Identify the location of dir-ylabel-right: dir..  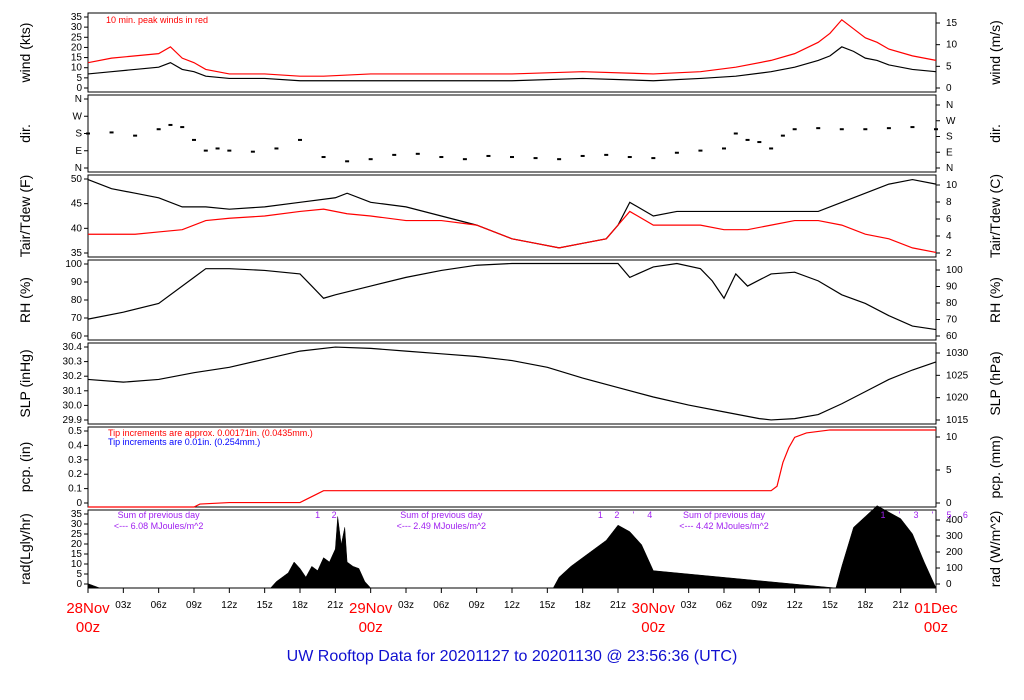
(995, 133).